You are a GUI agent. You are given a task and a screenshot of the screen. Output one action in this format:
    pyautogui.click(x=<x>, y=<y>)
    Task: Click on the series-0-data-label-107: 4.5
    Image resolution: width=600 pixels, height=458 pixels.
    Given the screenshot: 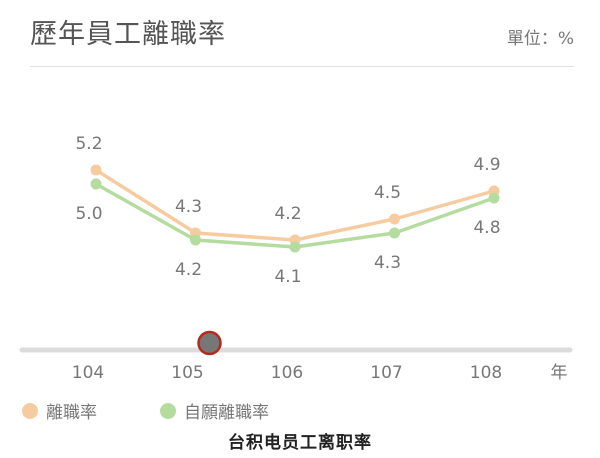 What is the action you would take?
    pyautogui.click(x=387, y=193)
    